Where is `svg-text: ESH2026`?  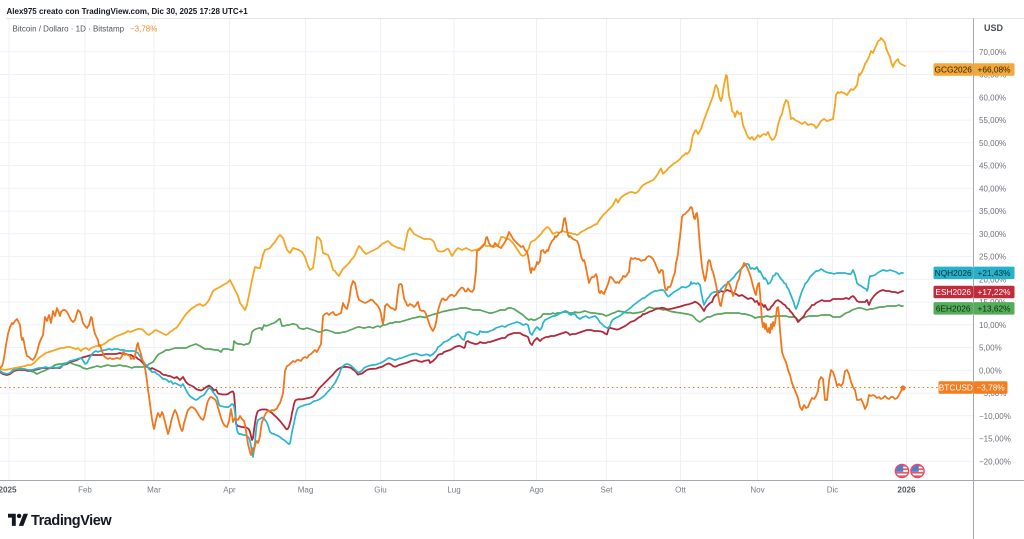
svg-text: ESH2026 is located at coordinates (953, 292).